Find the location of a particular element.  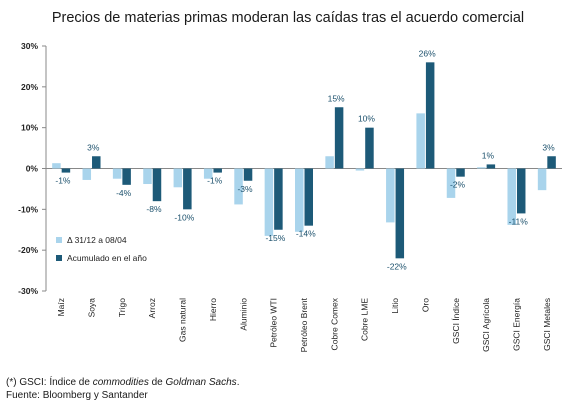

data-label: -14% is located at coordinates (306, 234).